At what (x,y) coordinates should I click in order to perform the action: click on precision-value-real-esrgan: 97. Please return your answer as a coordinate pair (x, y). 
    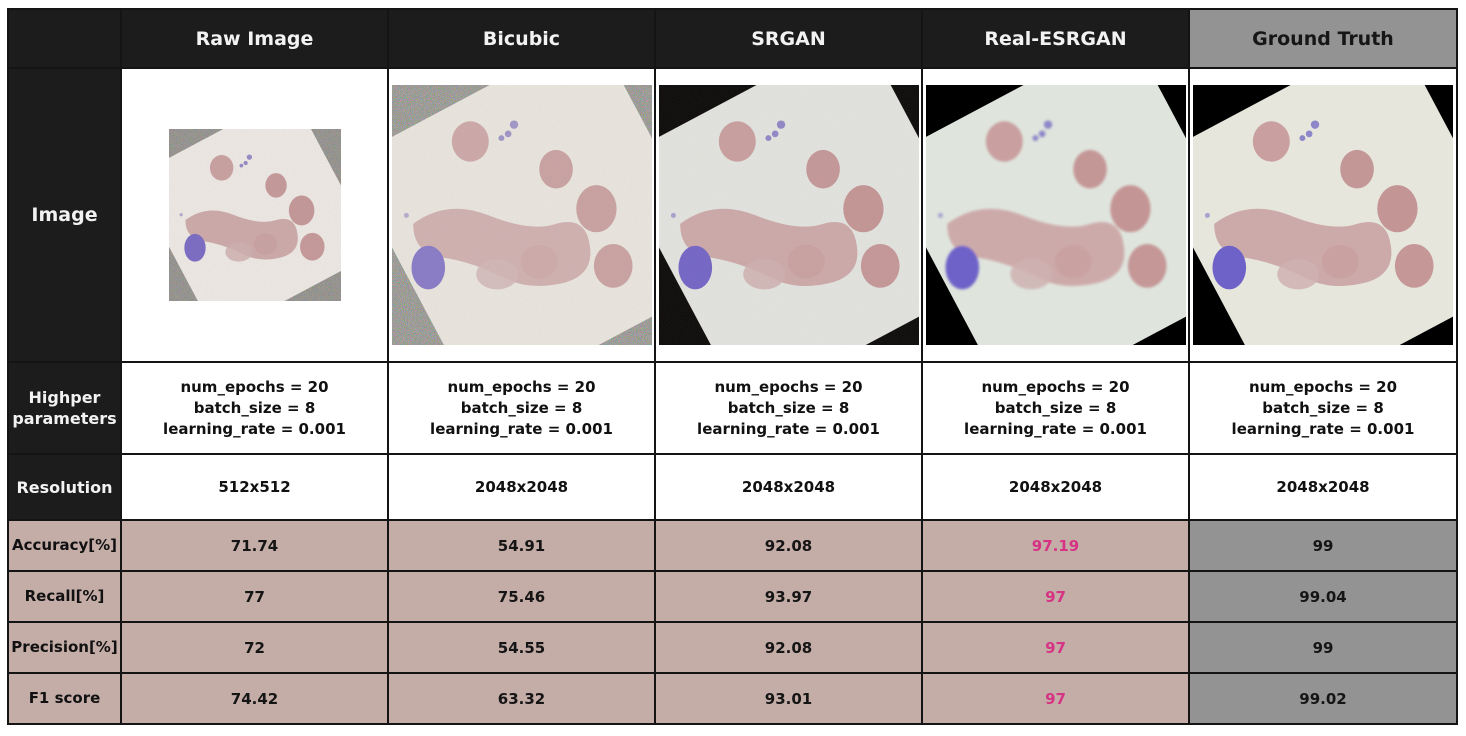
    Looking at the image, I should click on (1055, 647).